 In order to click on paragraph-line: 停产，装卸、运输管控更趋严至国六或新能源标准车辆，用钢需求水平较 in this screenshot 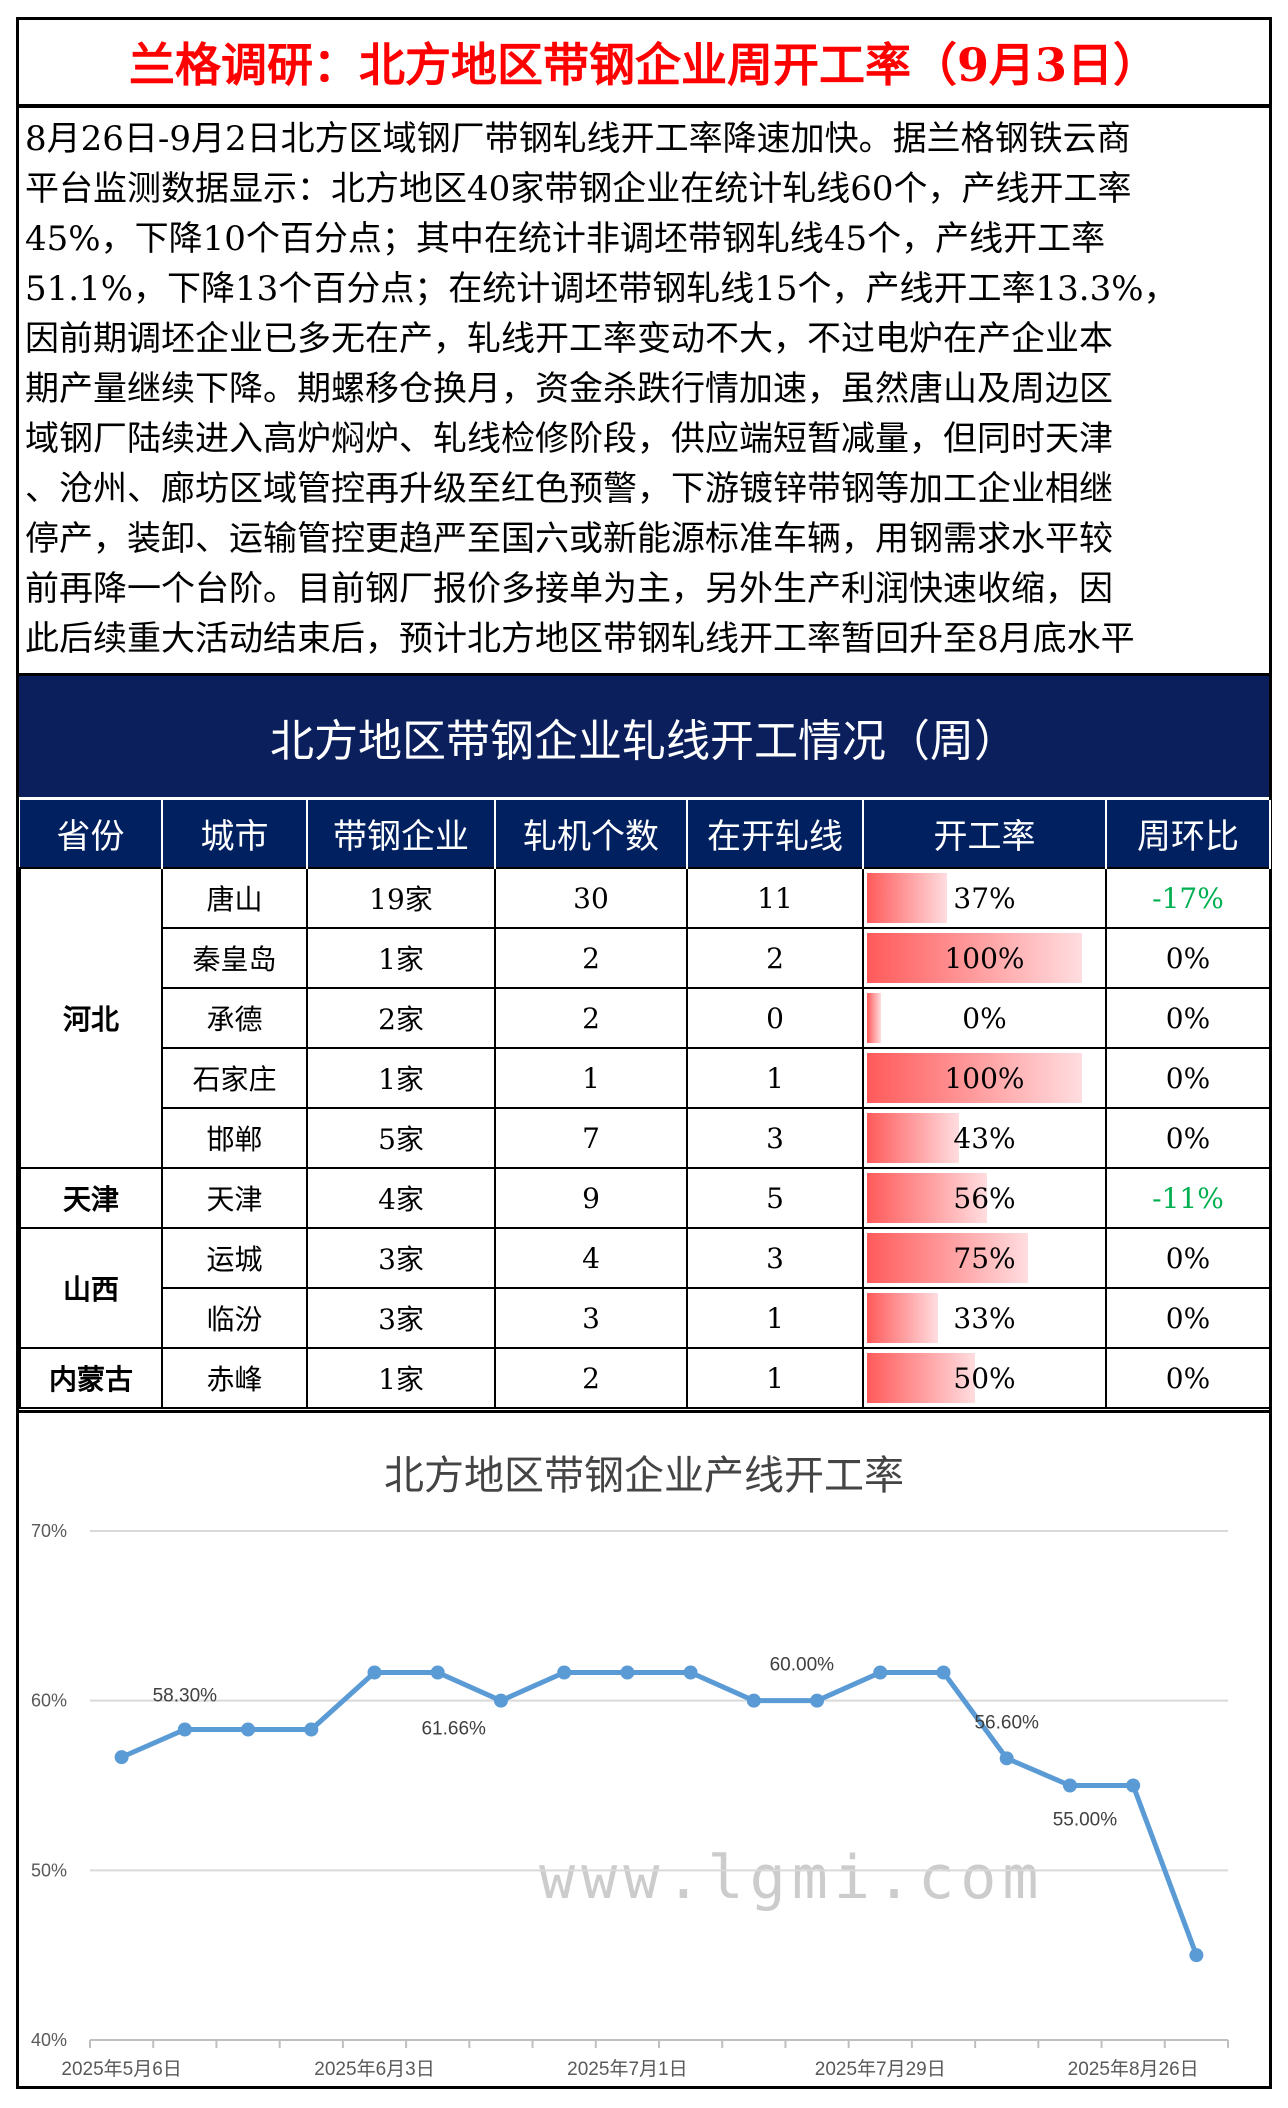, I will do `click(569, 539)`.